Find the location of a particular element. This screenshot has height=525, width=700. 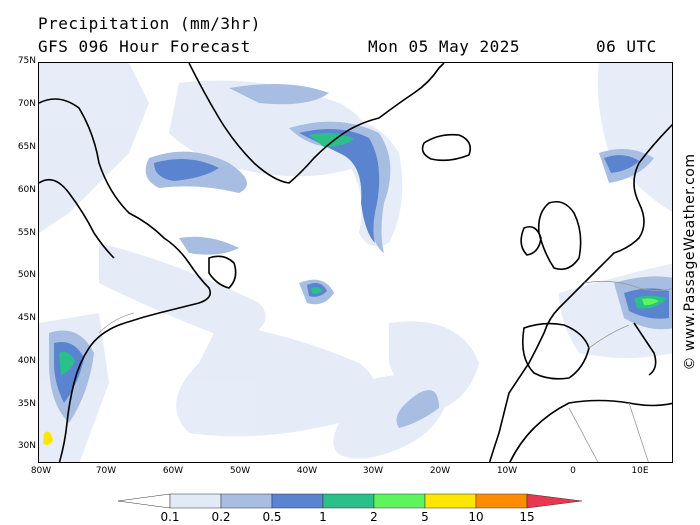

legend-label-7: 15 is located at coordinates (527, 517).